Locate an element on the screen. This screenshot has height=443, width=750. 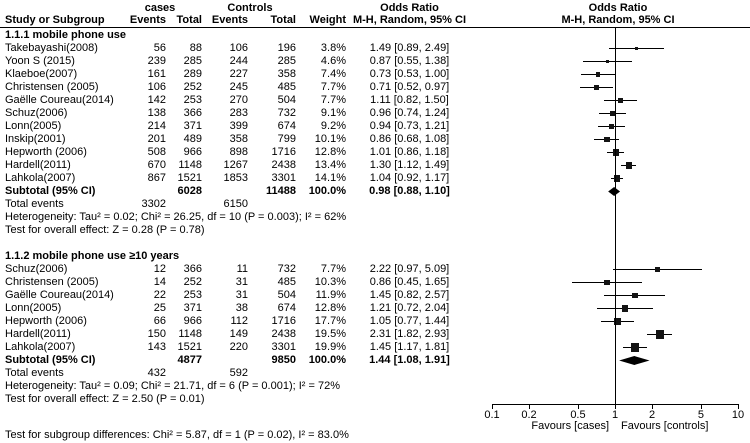
x-axis-tick-label: 10 is located at coordinates (738, 415).